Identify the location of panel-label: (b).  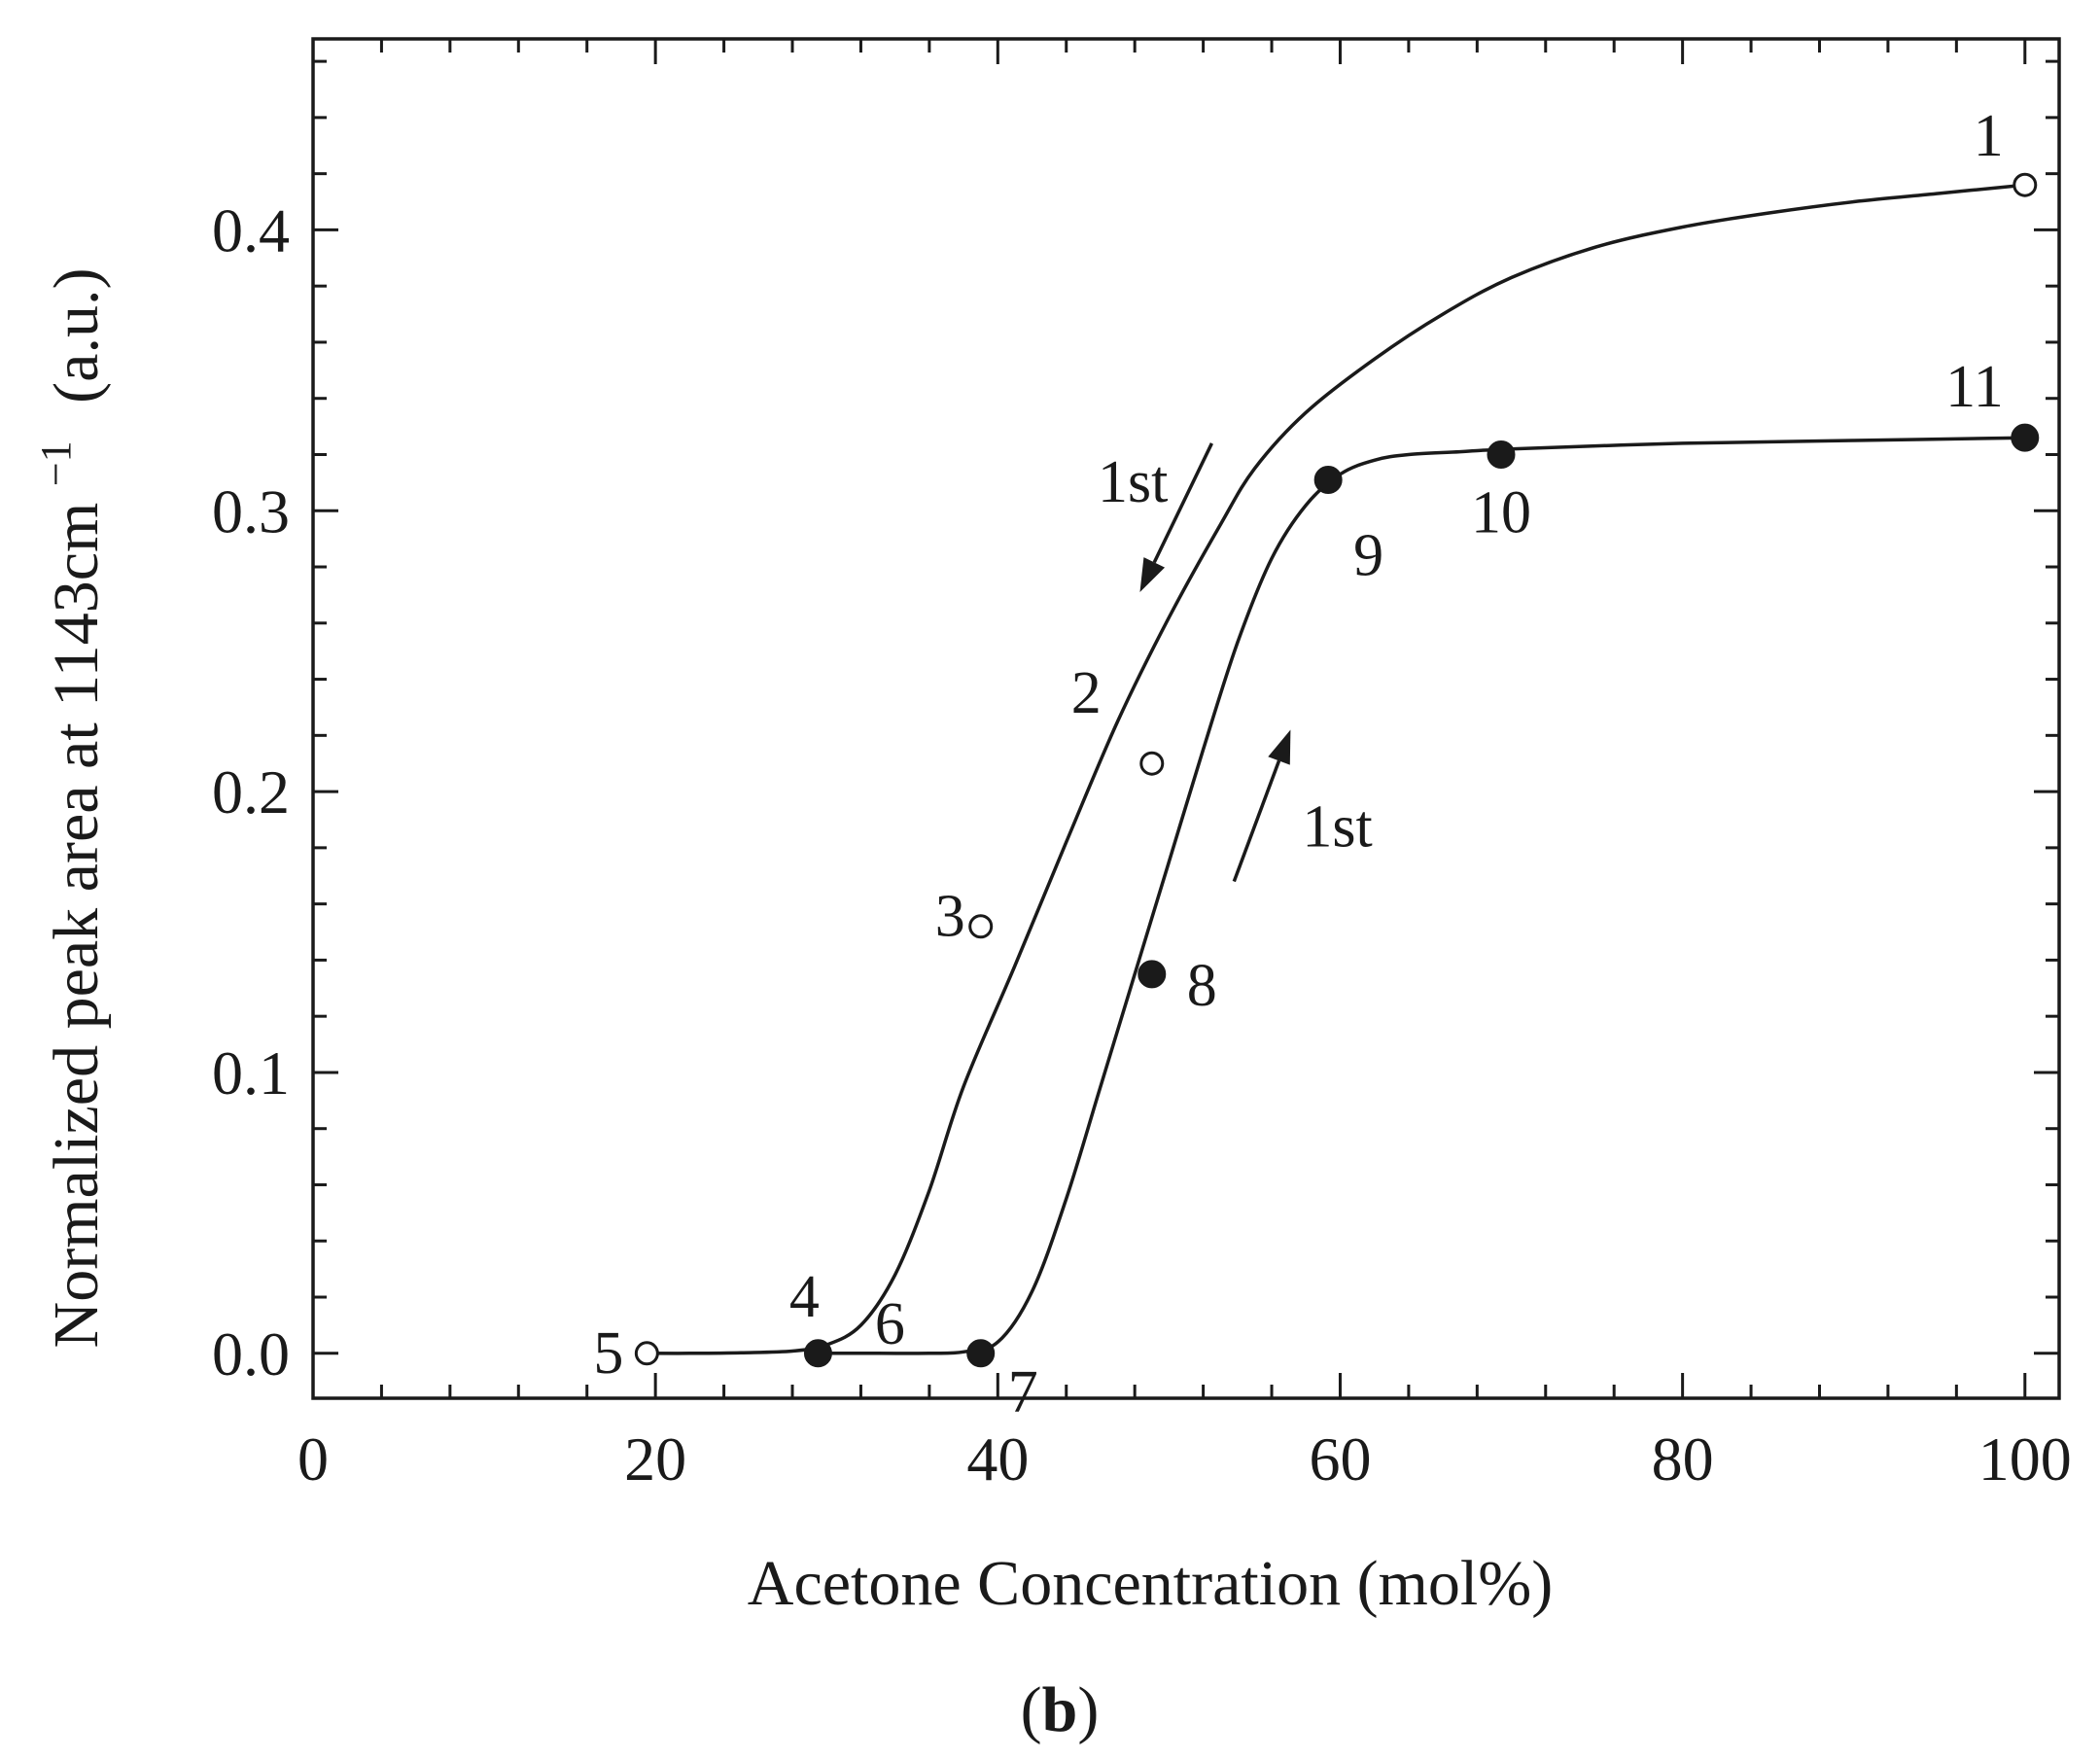
(1060, 1709).